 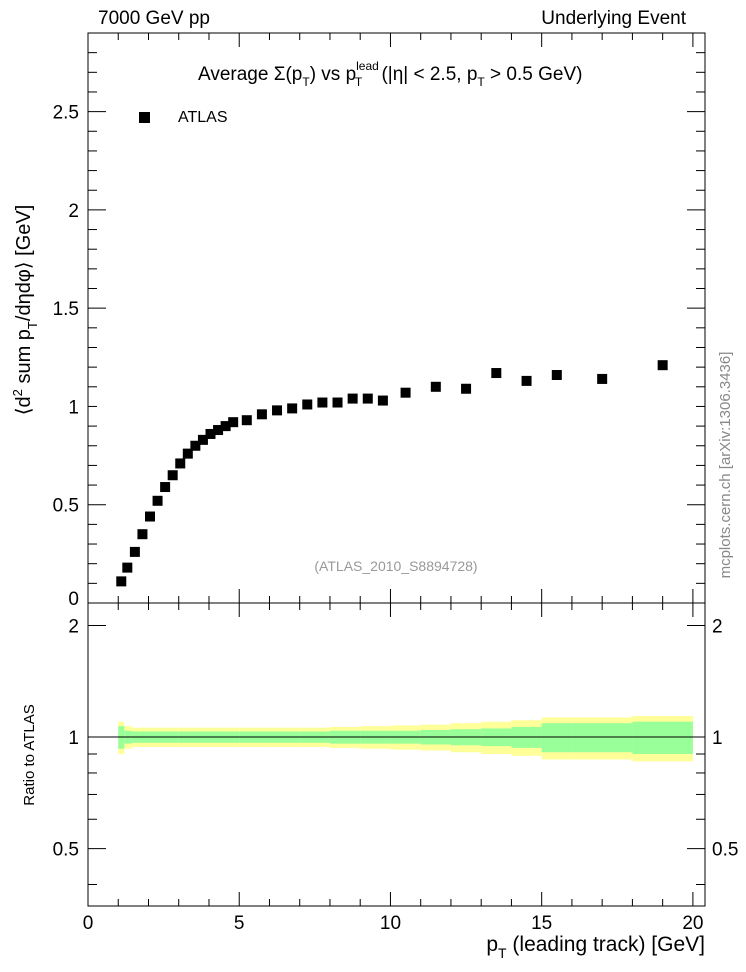 What do you see at coordinates (66, 309) in the screenshot?
I see `y-tick-label: 1.5` at bounding box center [66, 309].